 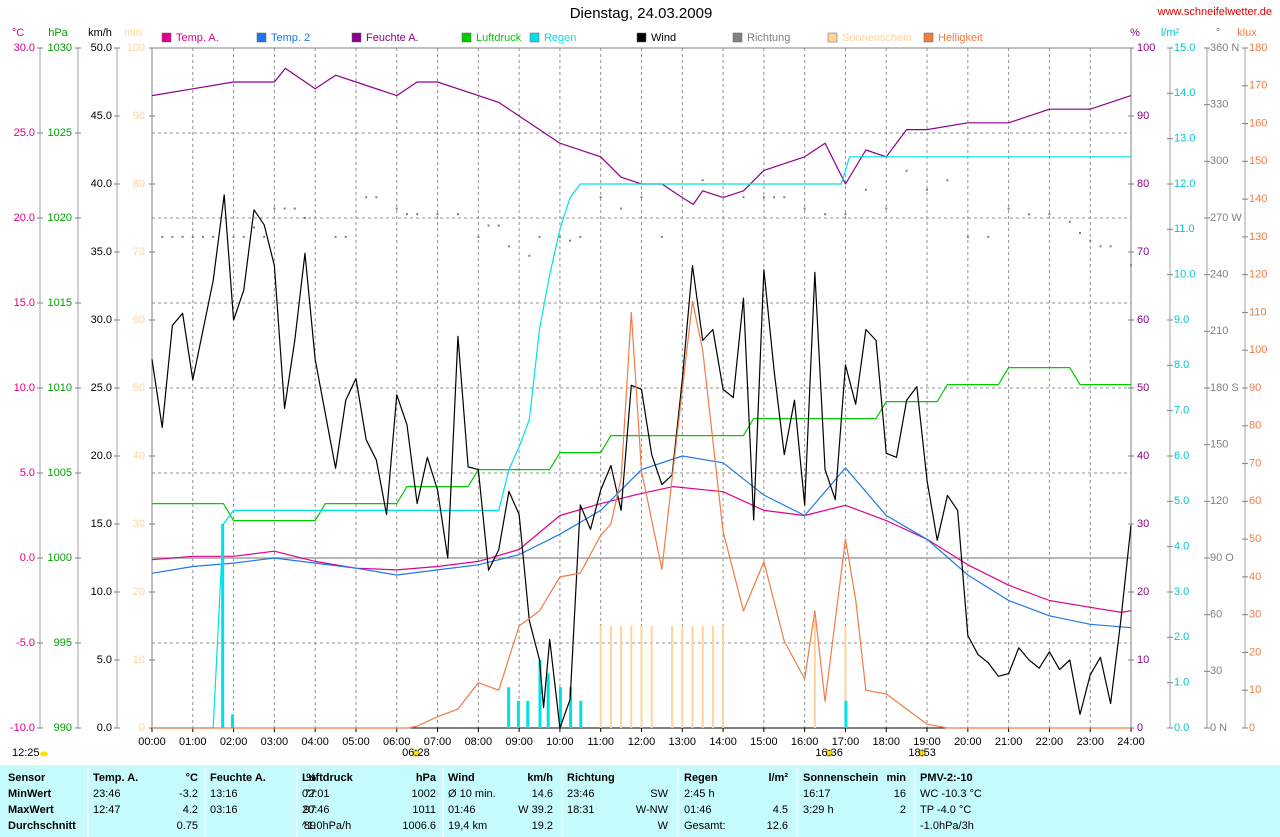 I want to click on table-cell: -1.0hPa/3h, so click(x=947, y=826).